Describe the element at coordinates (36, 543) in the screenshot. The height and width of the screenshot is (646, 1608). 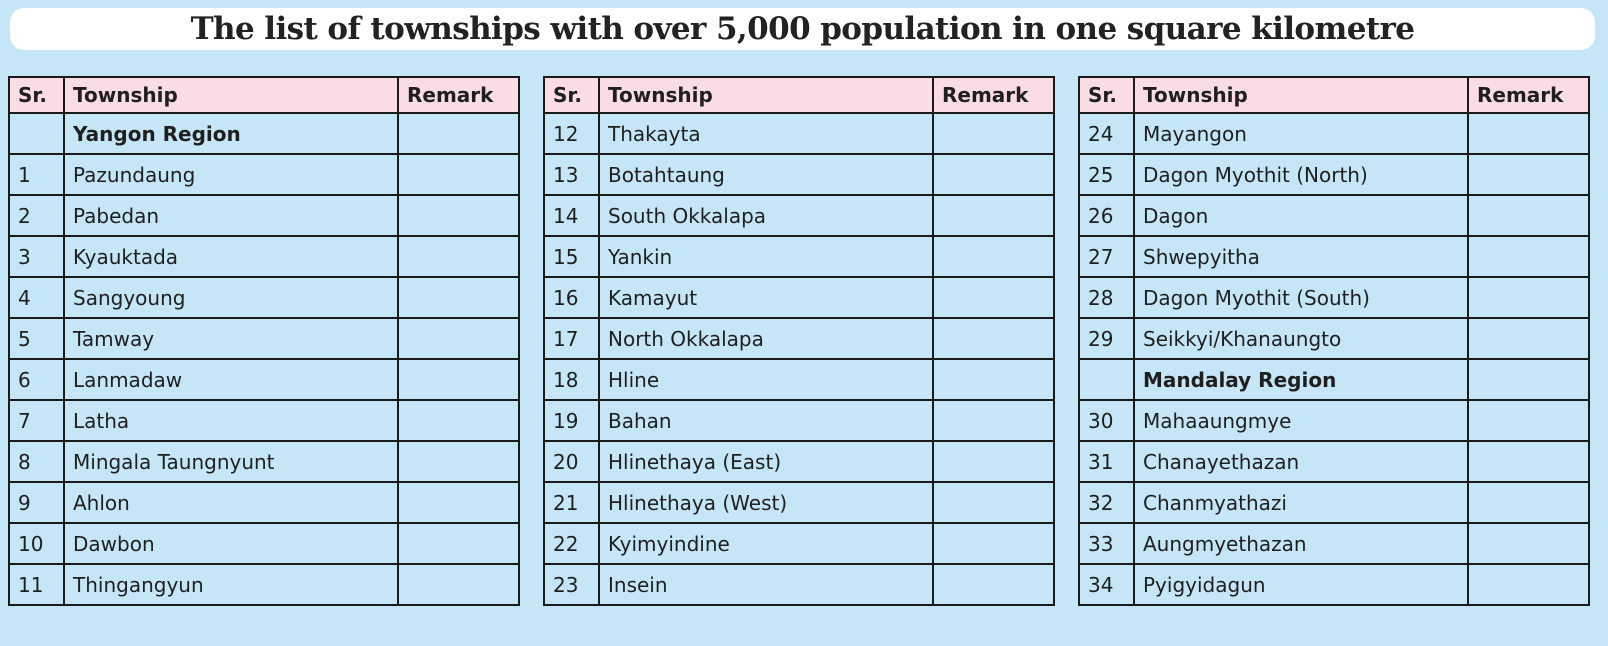
I see `cell-sr: 10` at that location.